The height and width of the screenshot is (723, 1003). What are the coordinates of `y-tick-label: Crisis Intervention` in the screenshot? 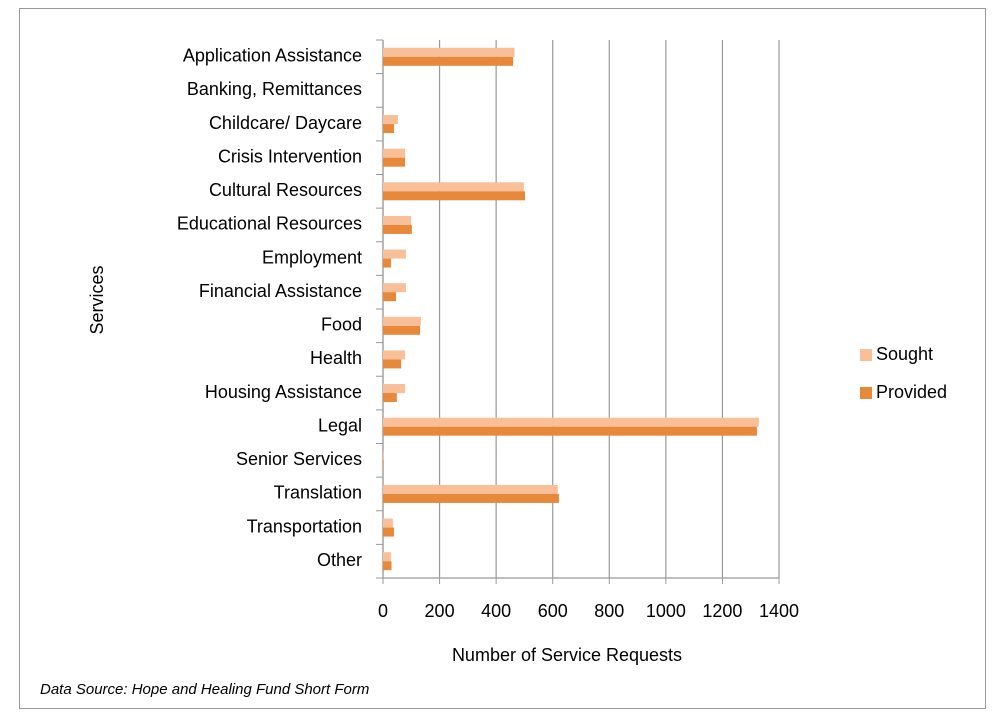 It's located at (290, 156).